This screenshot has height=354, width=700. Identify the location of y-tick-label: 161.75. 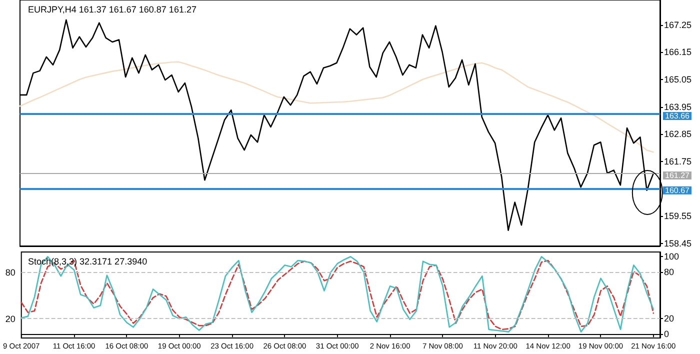
(678, 161).